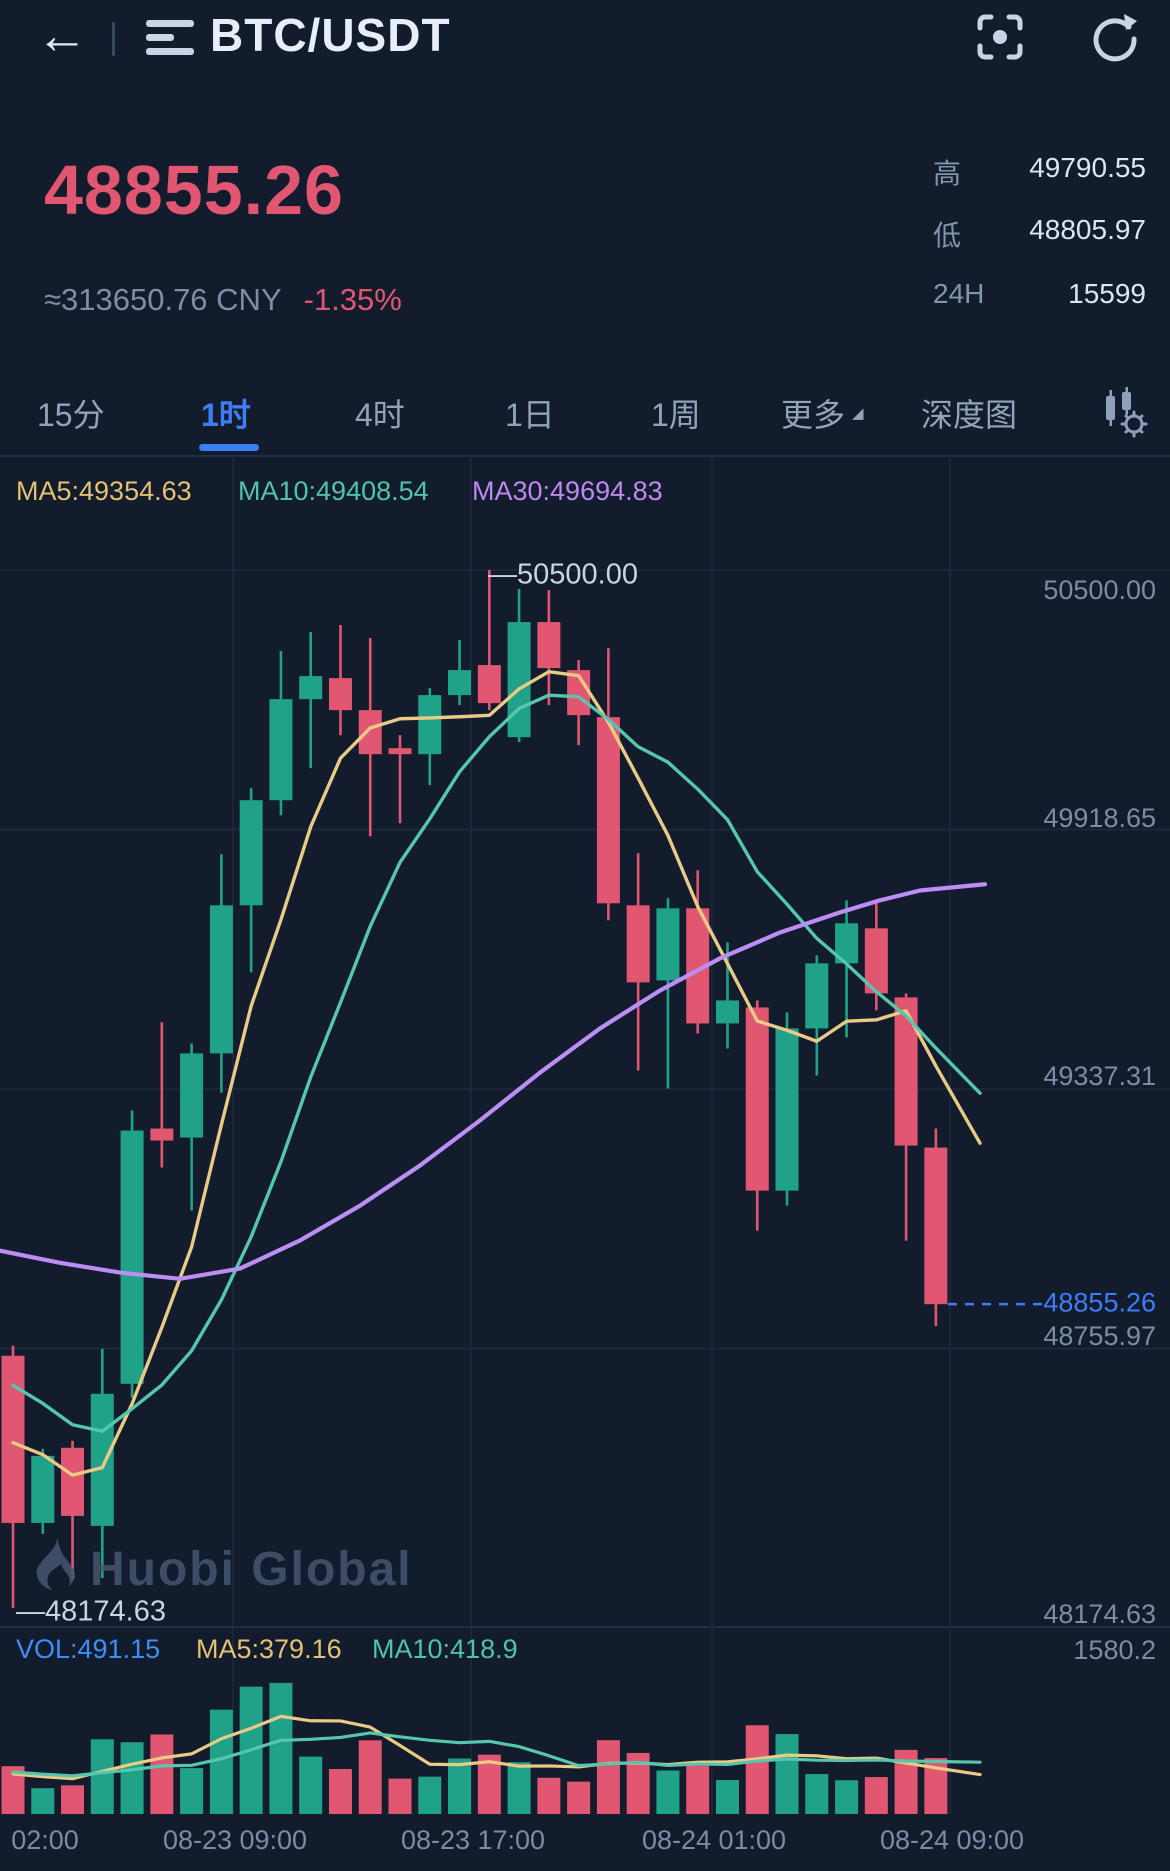 The height and width of the screenshot is (1871, 1170). I want to click on vol-ma10-label: MA10:418.9, so click(445, 1649).